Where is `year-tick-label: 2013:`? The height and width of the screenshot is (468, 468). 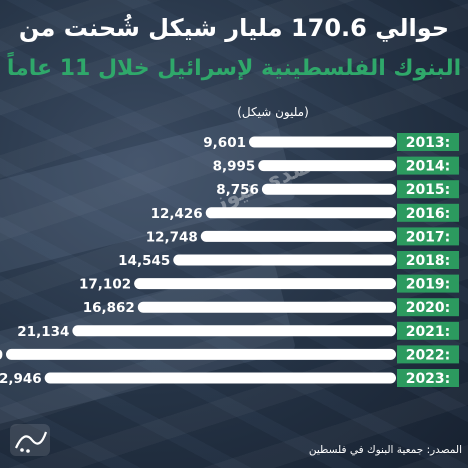 year-tick-label: 2013: is located at coordinates (428, 143).